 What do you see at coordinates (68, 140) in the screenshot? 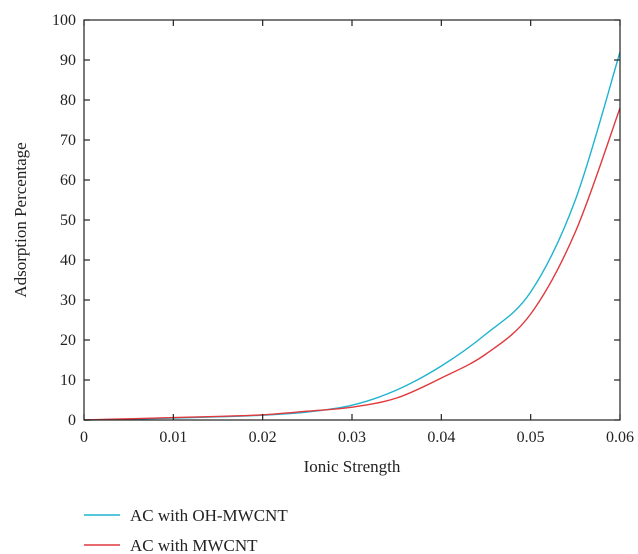
I see `y-tick-label: 70` at bounding box center [68, 140].